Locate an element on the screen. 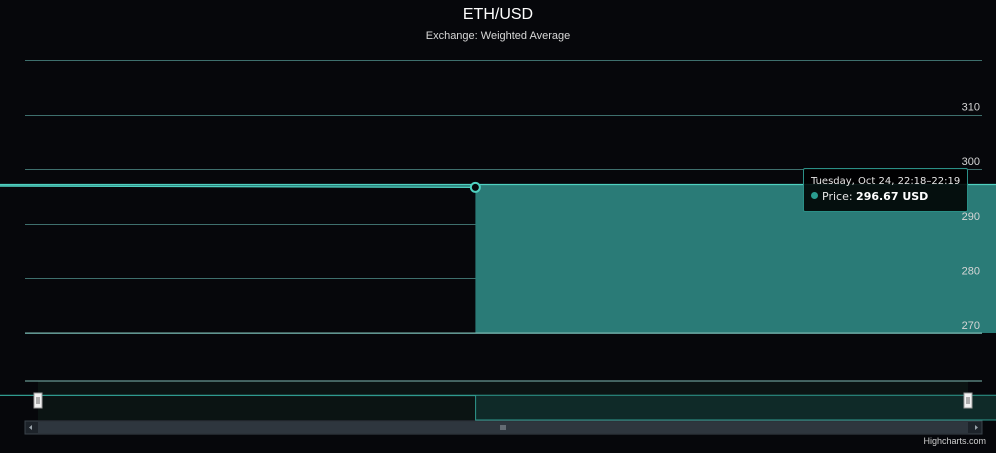  navigator-series is located at coordinates (498, 407).